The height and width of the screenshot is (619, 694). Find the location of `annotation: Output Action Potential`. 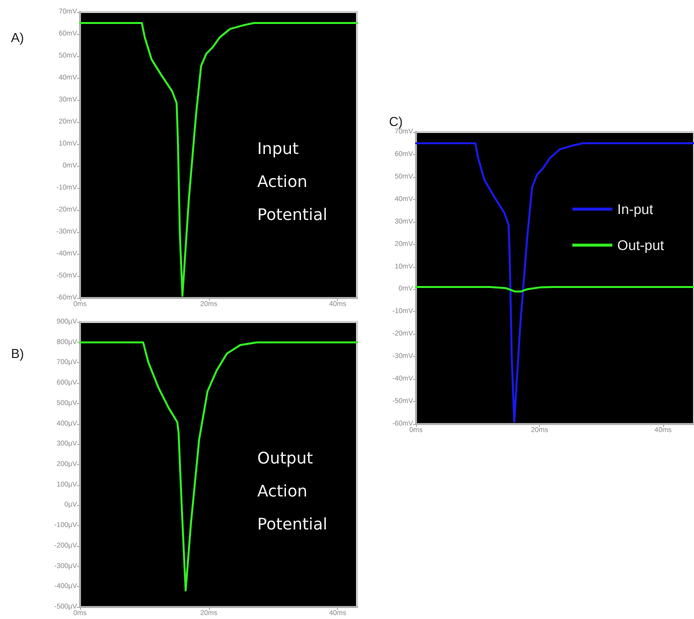

annotation: Output Action Potential is located at coordinates (292, 491).